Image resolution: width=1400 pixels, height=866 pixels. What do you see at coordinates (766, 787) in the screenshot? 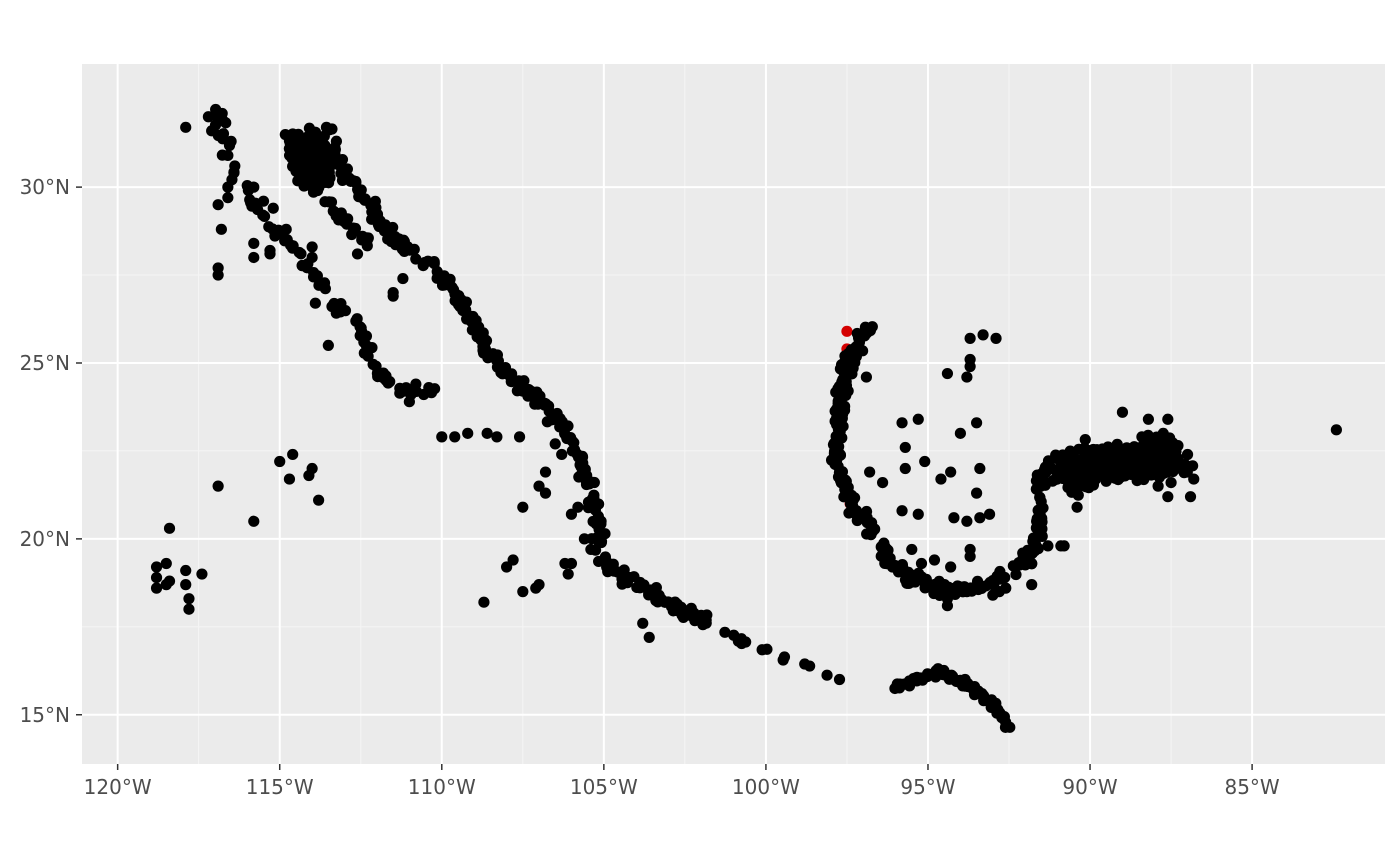
I see `x-tick-label: 100°W` at bounding box center [766, 787].